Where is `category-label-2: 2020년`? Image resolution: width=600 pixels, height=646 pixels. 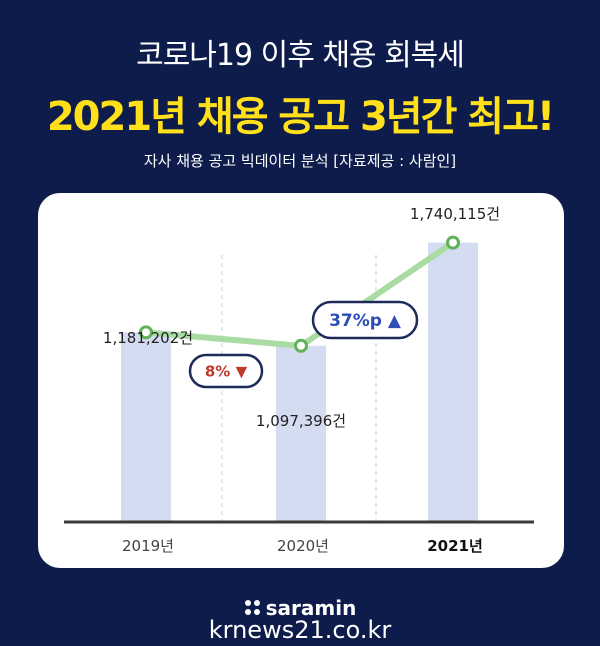 category-label-2: 2020년 is located at coordinates (303, 546).